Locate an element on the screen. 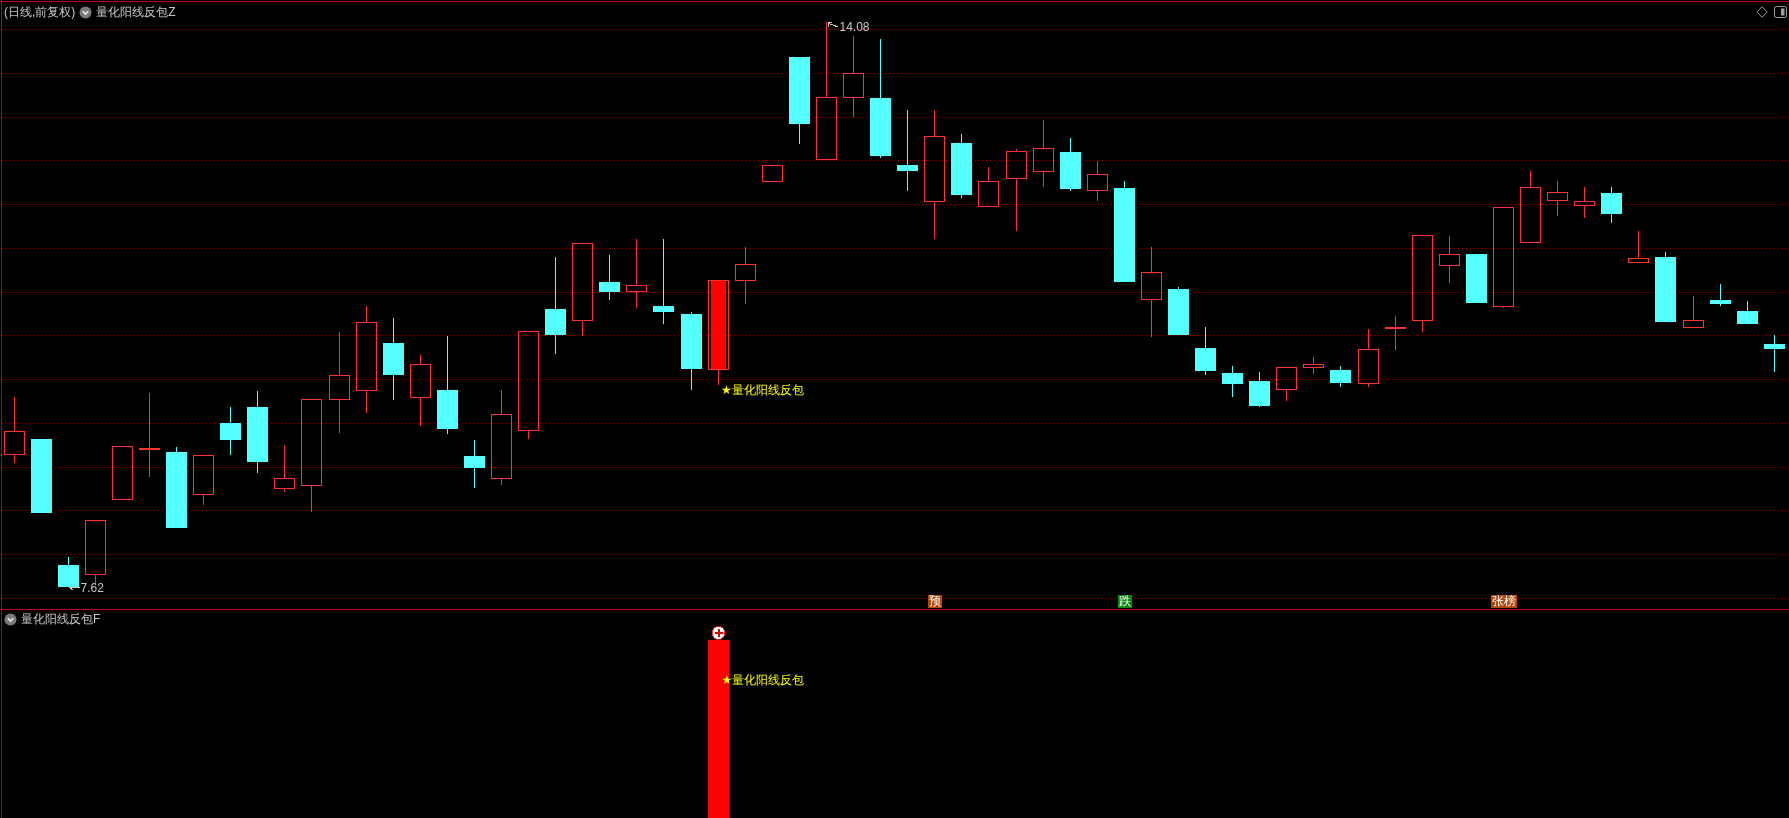  annotation: 7.62 is located at coordinates (92, 587).